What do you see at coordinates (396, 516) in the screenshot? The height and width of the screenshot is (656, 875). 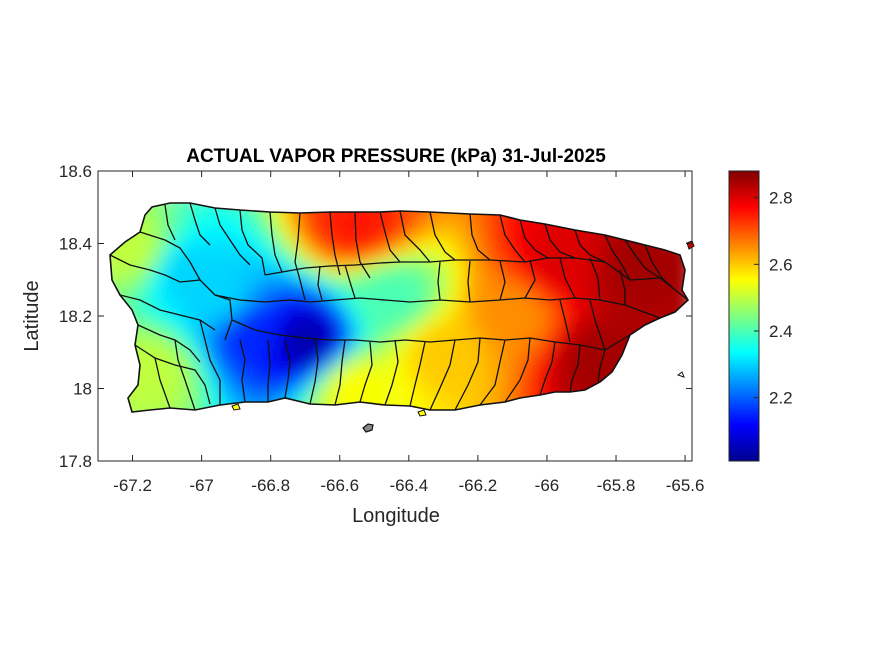 I see `x-axis-label: Longitude` at bounding box center [396, 516].